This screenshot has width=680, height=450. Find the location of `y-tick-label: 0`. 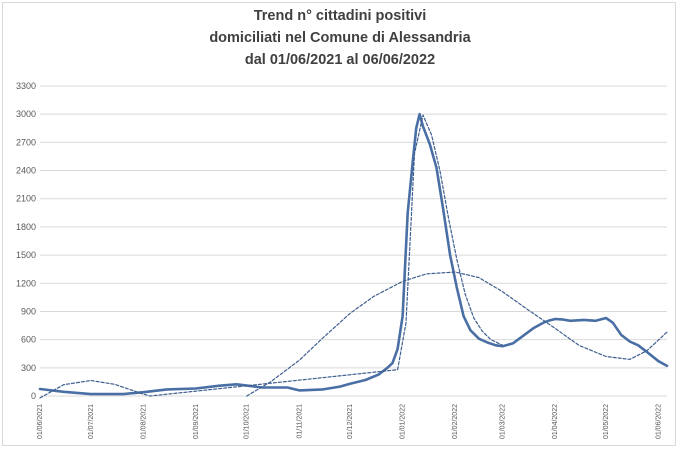

y-tick-label: 0 is located at coordinates (33, 396).